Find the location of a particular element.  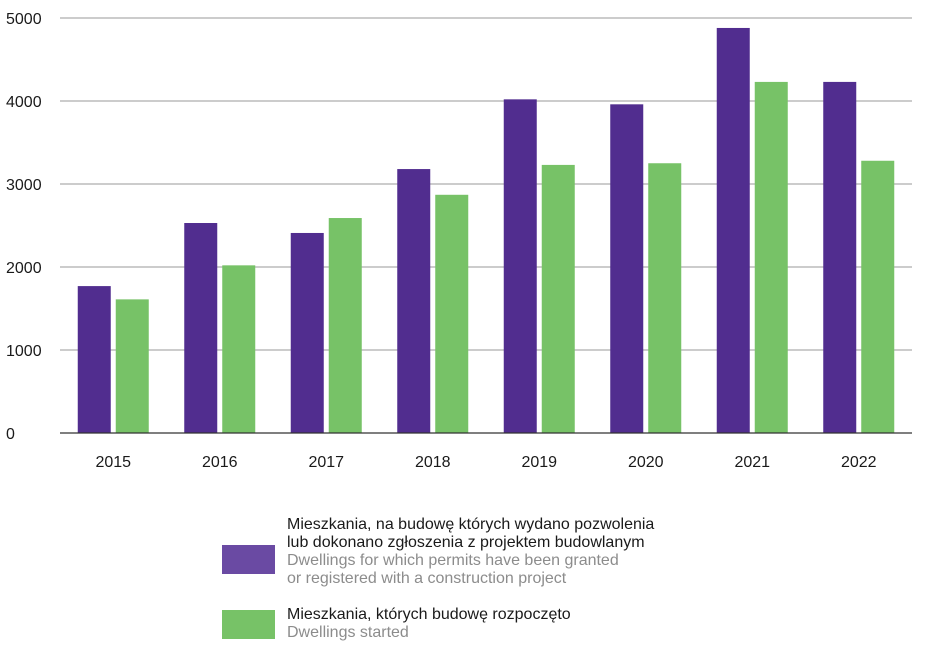

bar-started-2017 is located at coordinates (345, 325).